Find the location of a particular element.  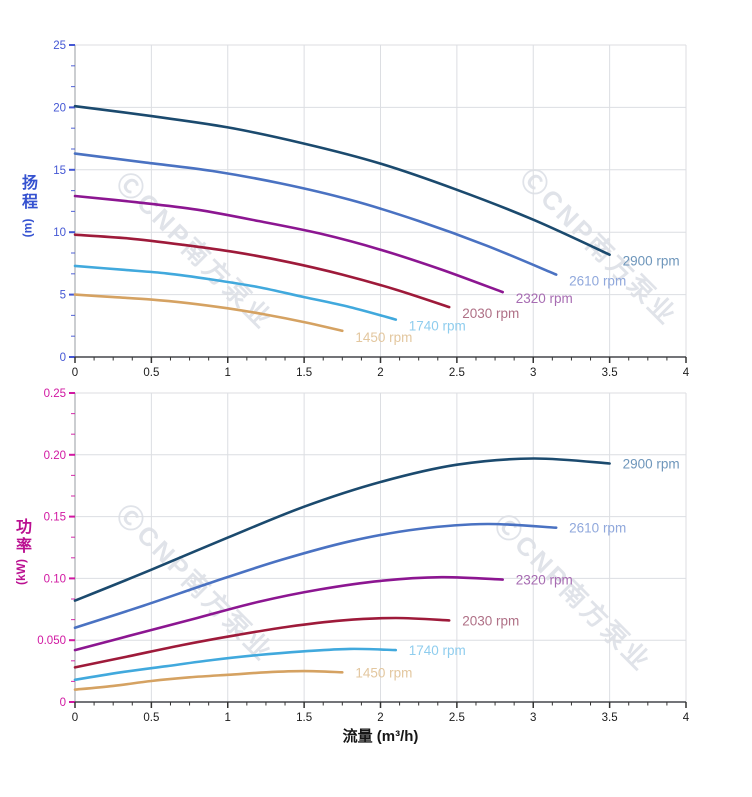

y-tick-label: 25 is located at coordinates (59, 46).